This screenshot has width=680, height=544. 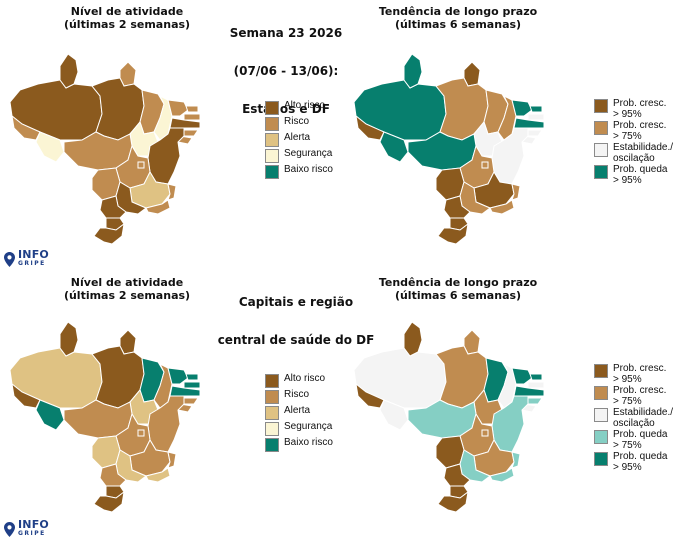 I want to click on map-top-left-activity, so click(x=105, y=149).